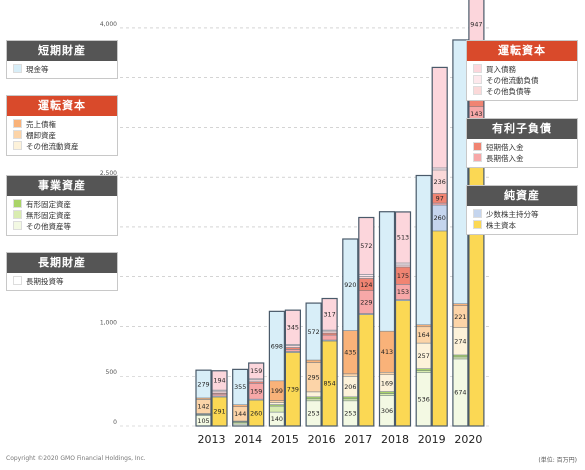 Image resolution: width=585 pixels, height=470 pixels. Describe the element at coordinates (41, 135) in the screenshot. I see `legend-label: 棚卸資産` at that location.